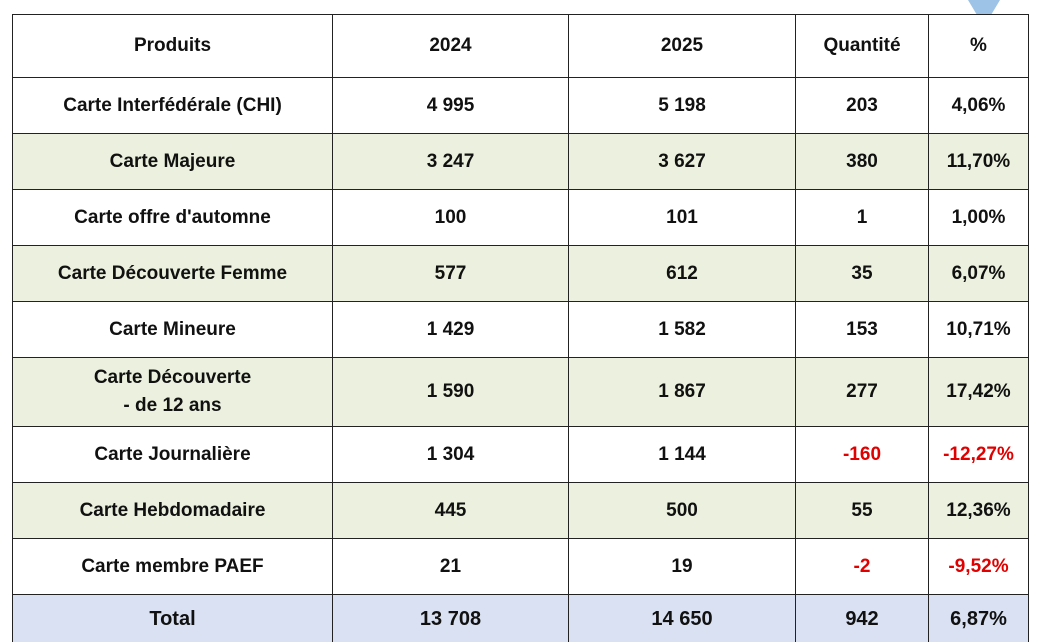  I want to click on row-label: Carte Hebdomadaire, so click(172, 510).